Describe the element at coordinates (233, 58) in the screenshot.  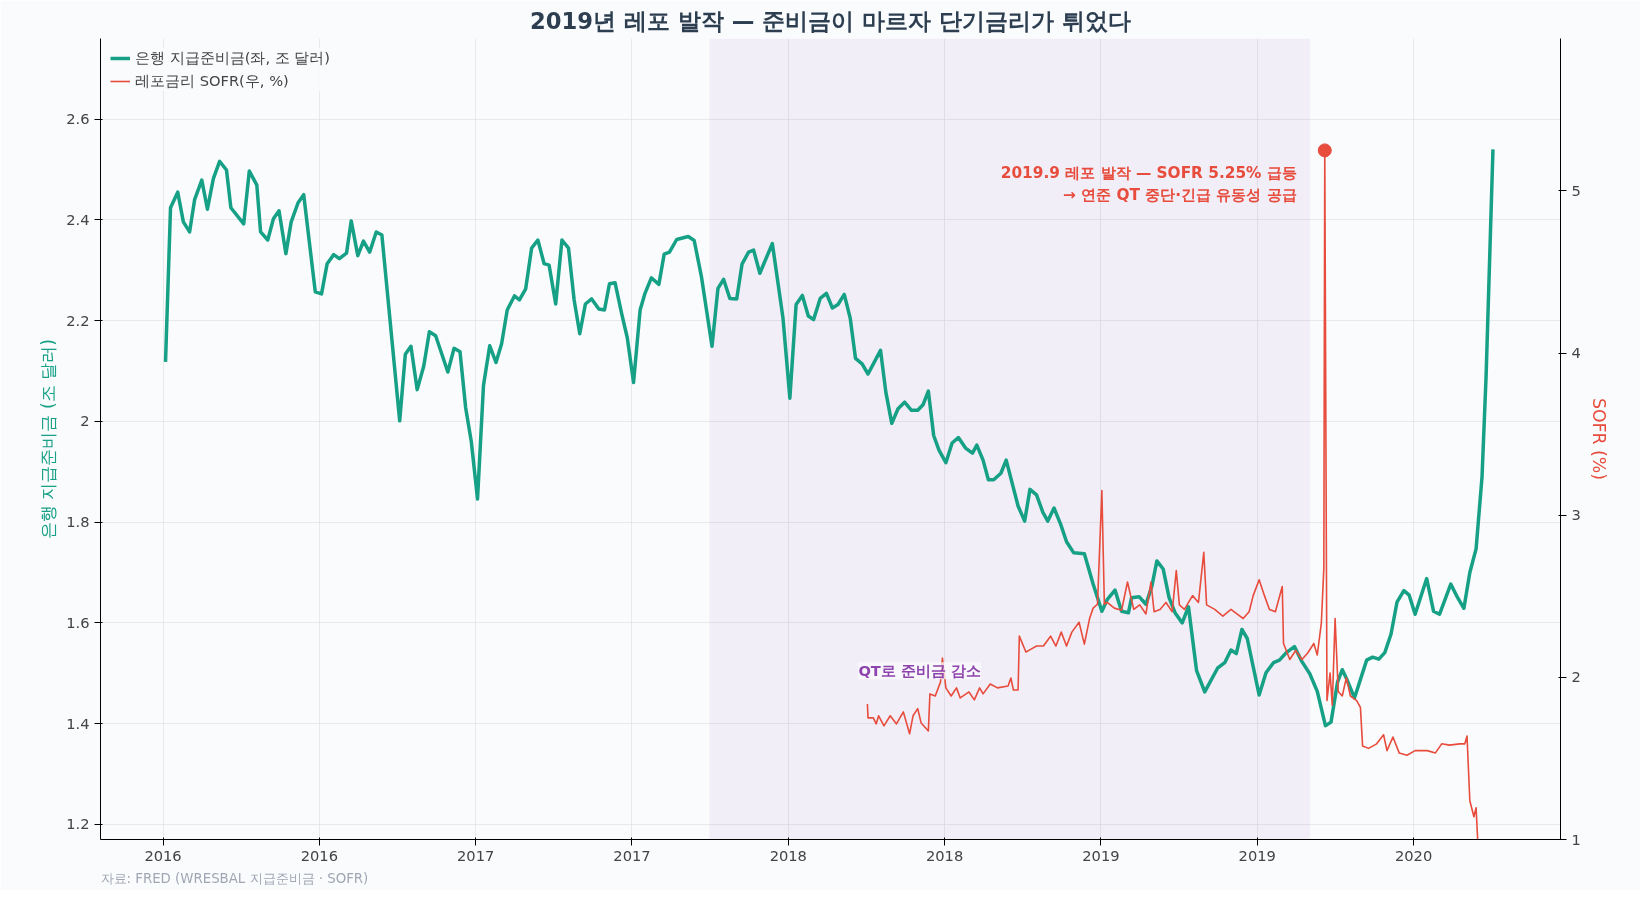
I see `legend-label: 은행 지급준비금(좌, 조 달러)` at that location.